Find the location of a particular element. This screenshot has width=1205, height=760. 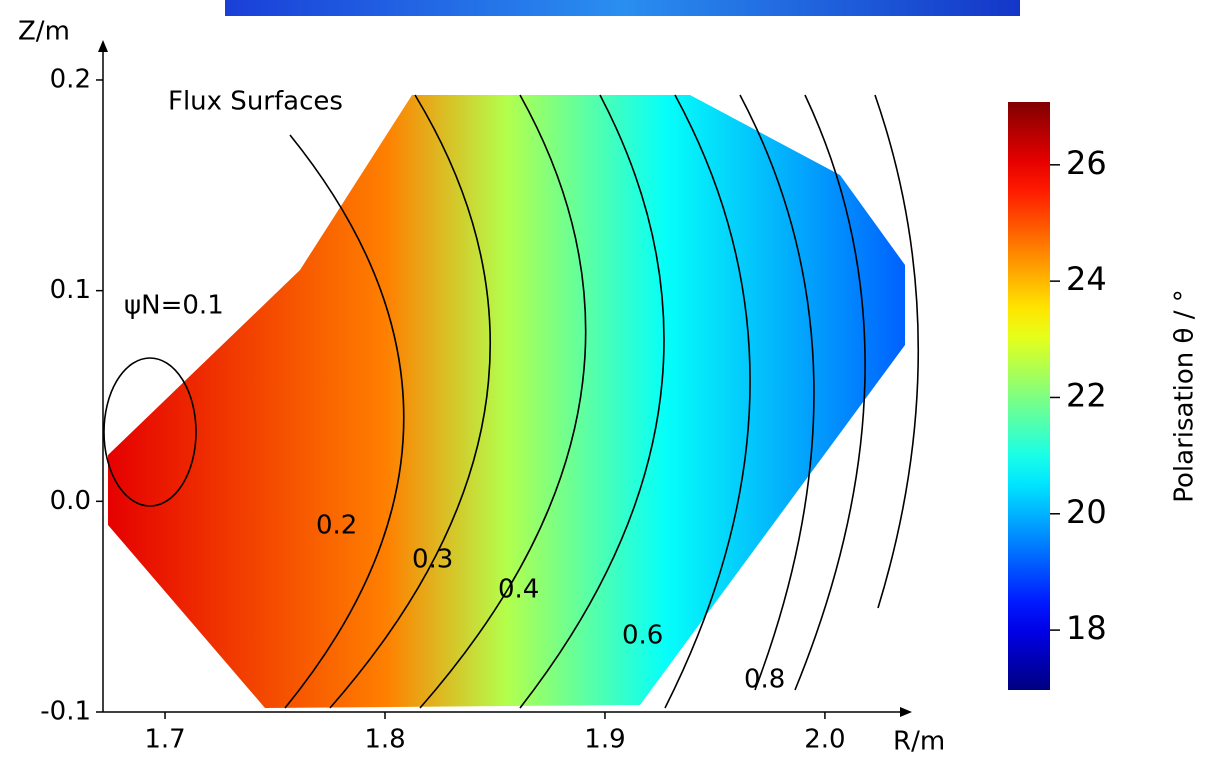

y-tick-label: 0.1 is located at coordinates (70, 290).